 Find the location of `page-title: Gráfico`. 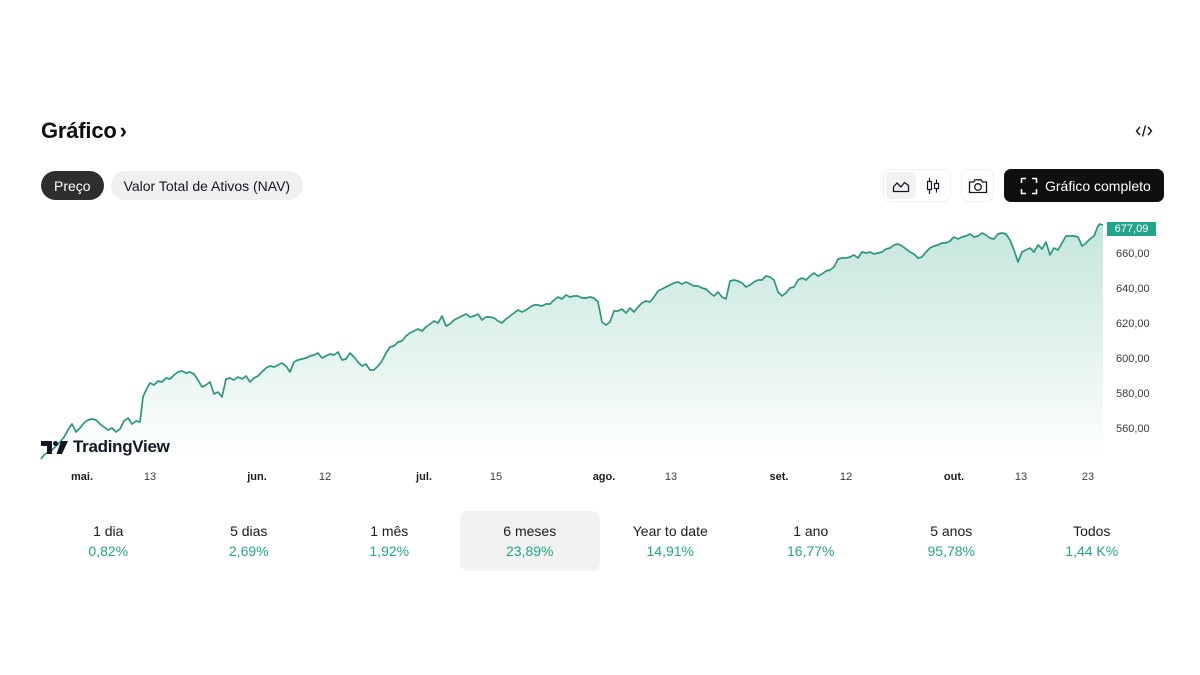

page-title: Gráfico is located at coordinates (79, 130).